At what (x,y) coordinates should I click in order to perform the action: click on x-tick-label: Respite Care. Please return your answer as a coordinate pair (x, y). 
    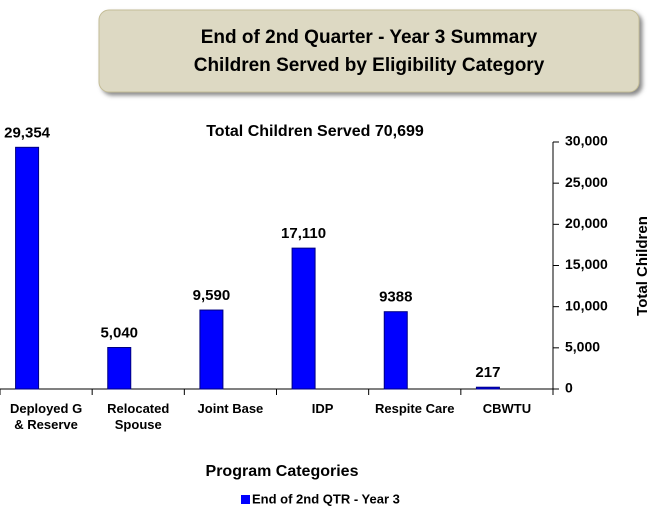
    Looking at the image, I should click on (415, 408).